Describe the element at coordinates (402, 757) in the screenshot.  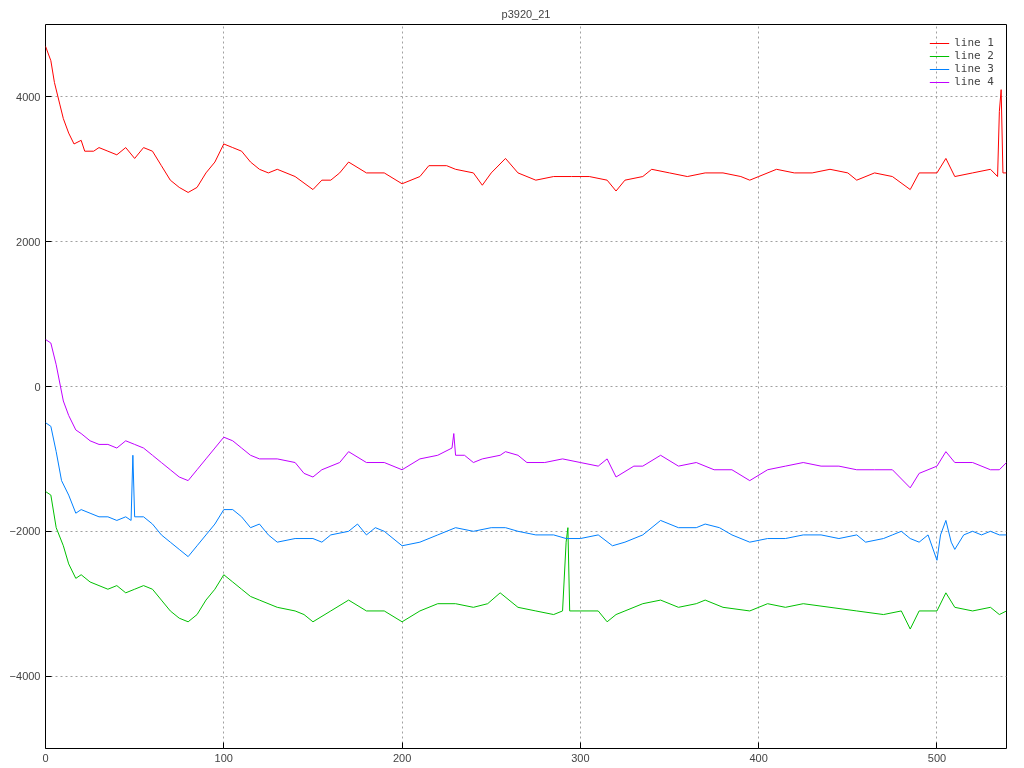
I see `x-tick-label: 200` at that location.